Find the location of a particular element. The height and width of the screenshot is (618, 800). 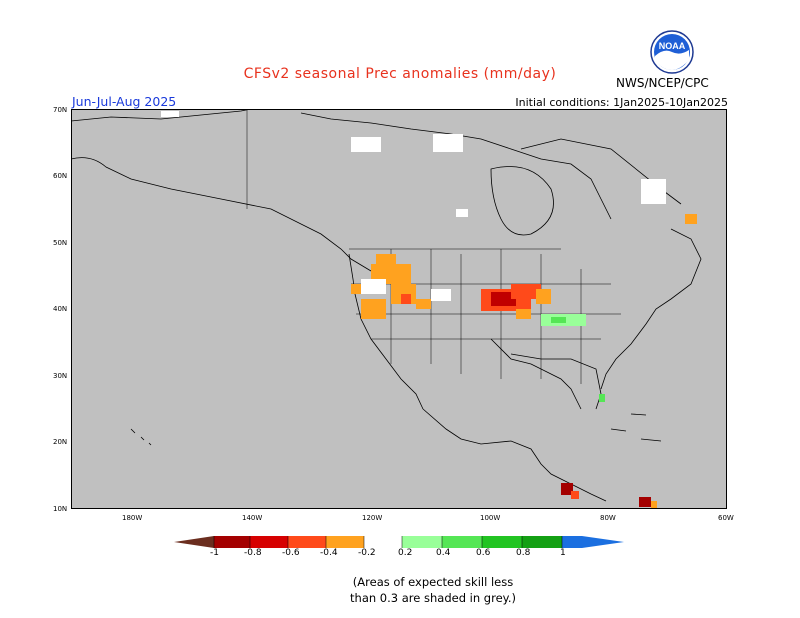

agency-label: NWS/NCEP/CPC is located at coordinates (662, 83).